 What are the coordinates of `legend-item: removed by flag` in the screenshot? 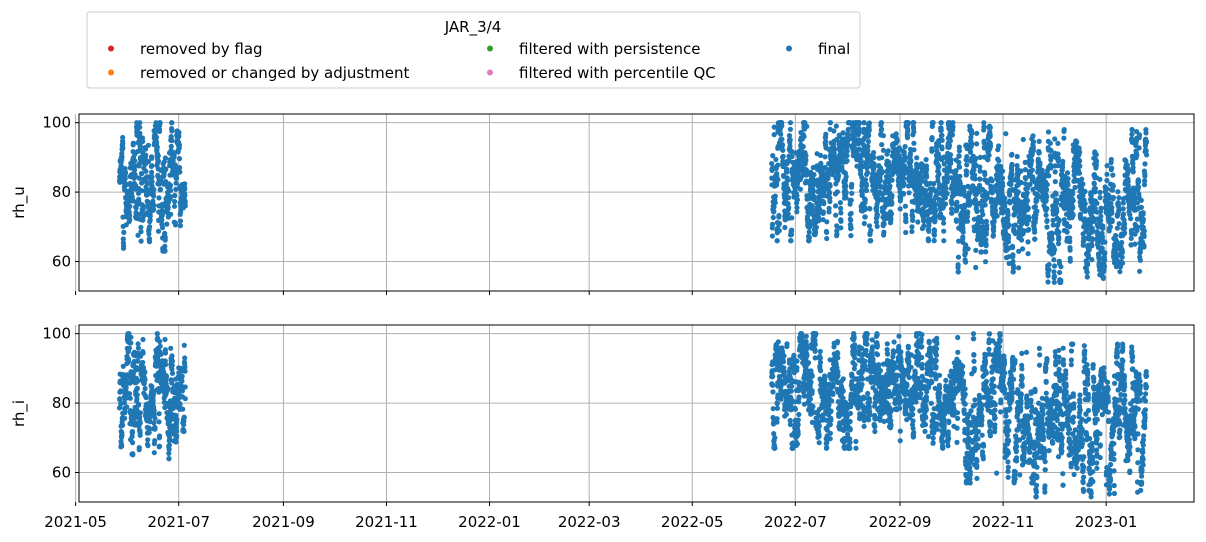 It's located at (185, 49).